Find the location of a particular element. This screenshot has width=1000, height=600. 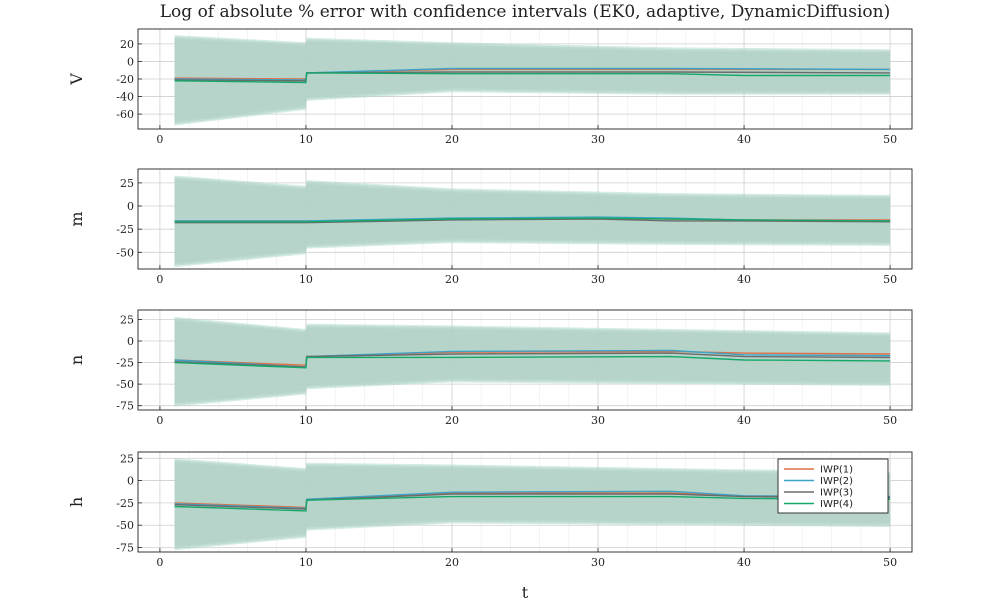

legend-entry: IWP(3) is located at coordinates (836, 493).